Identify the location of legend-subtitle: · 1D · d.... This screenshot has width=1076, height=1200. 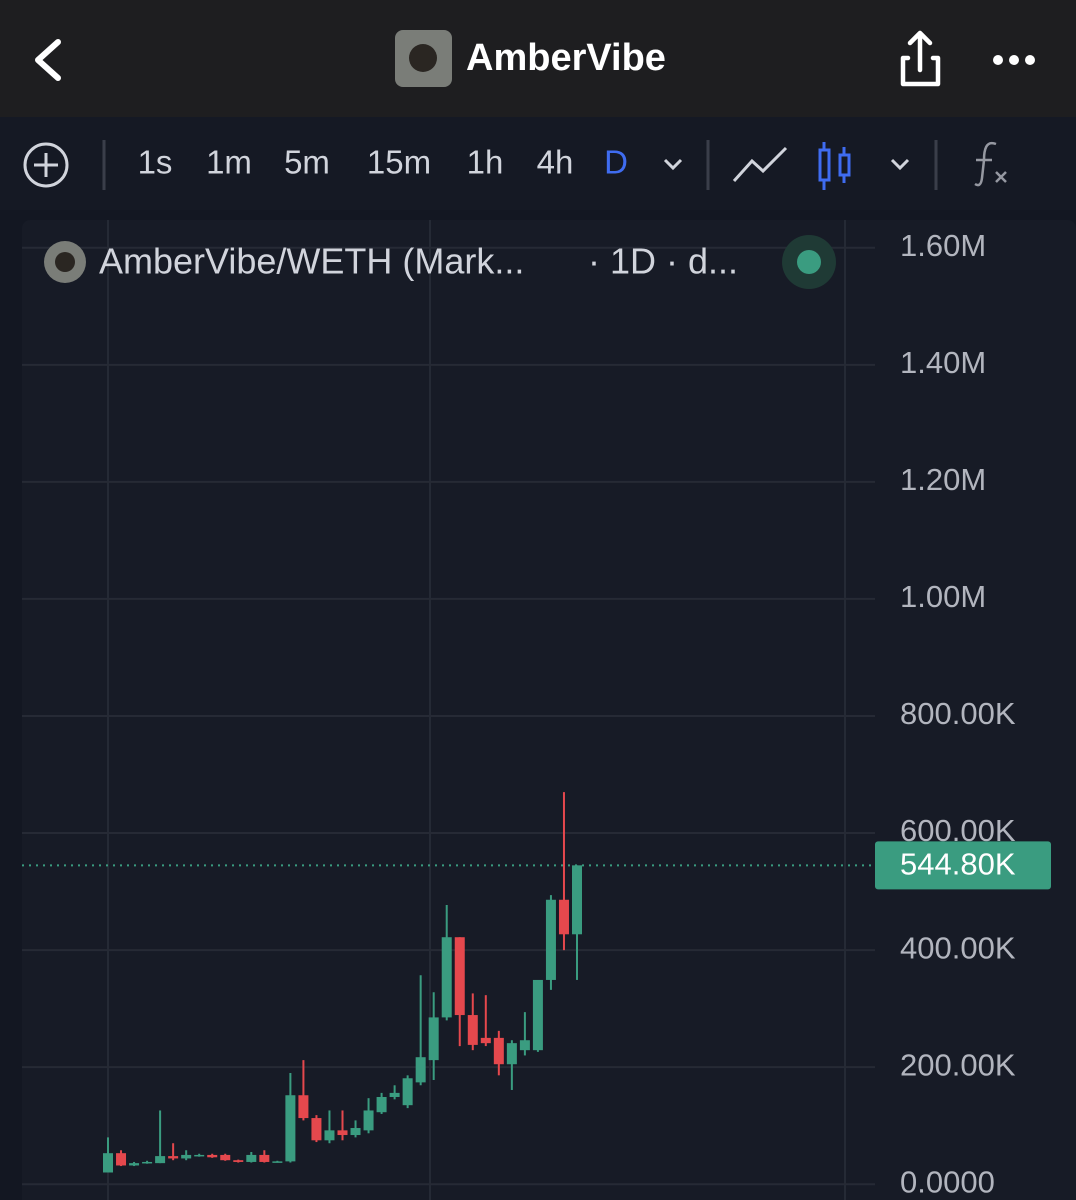
(663, 261).